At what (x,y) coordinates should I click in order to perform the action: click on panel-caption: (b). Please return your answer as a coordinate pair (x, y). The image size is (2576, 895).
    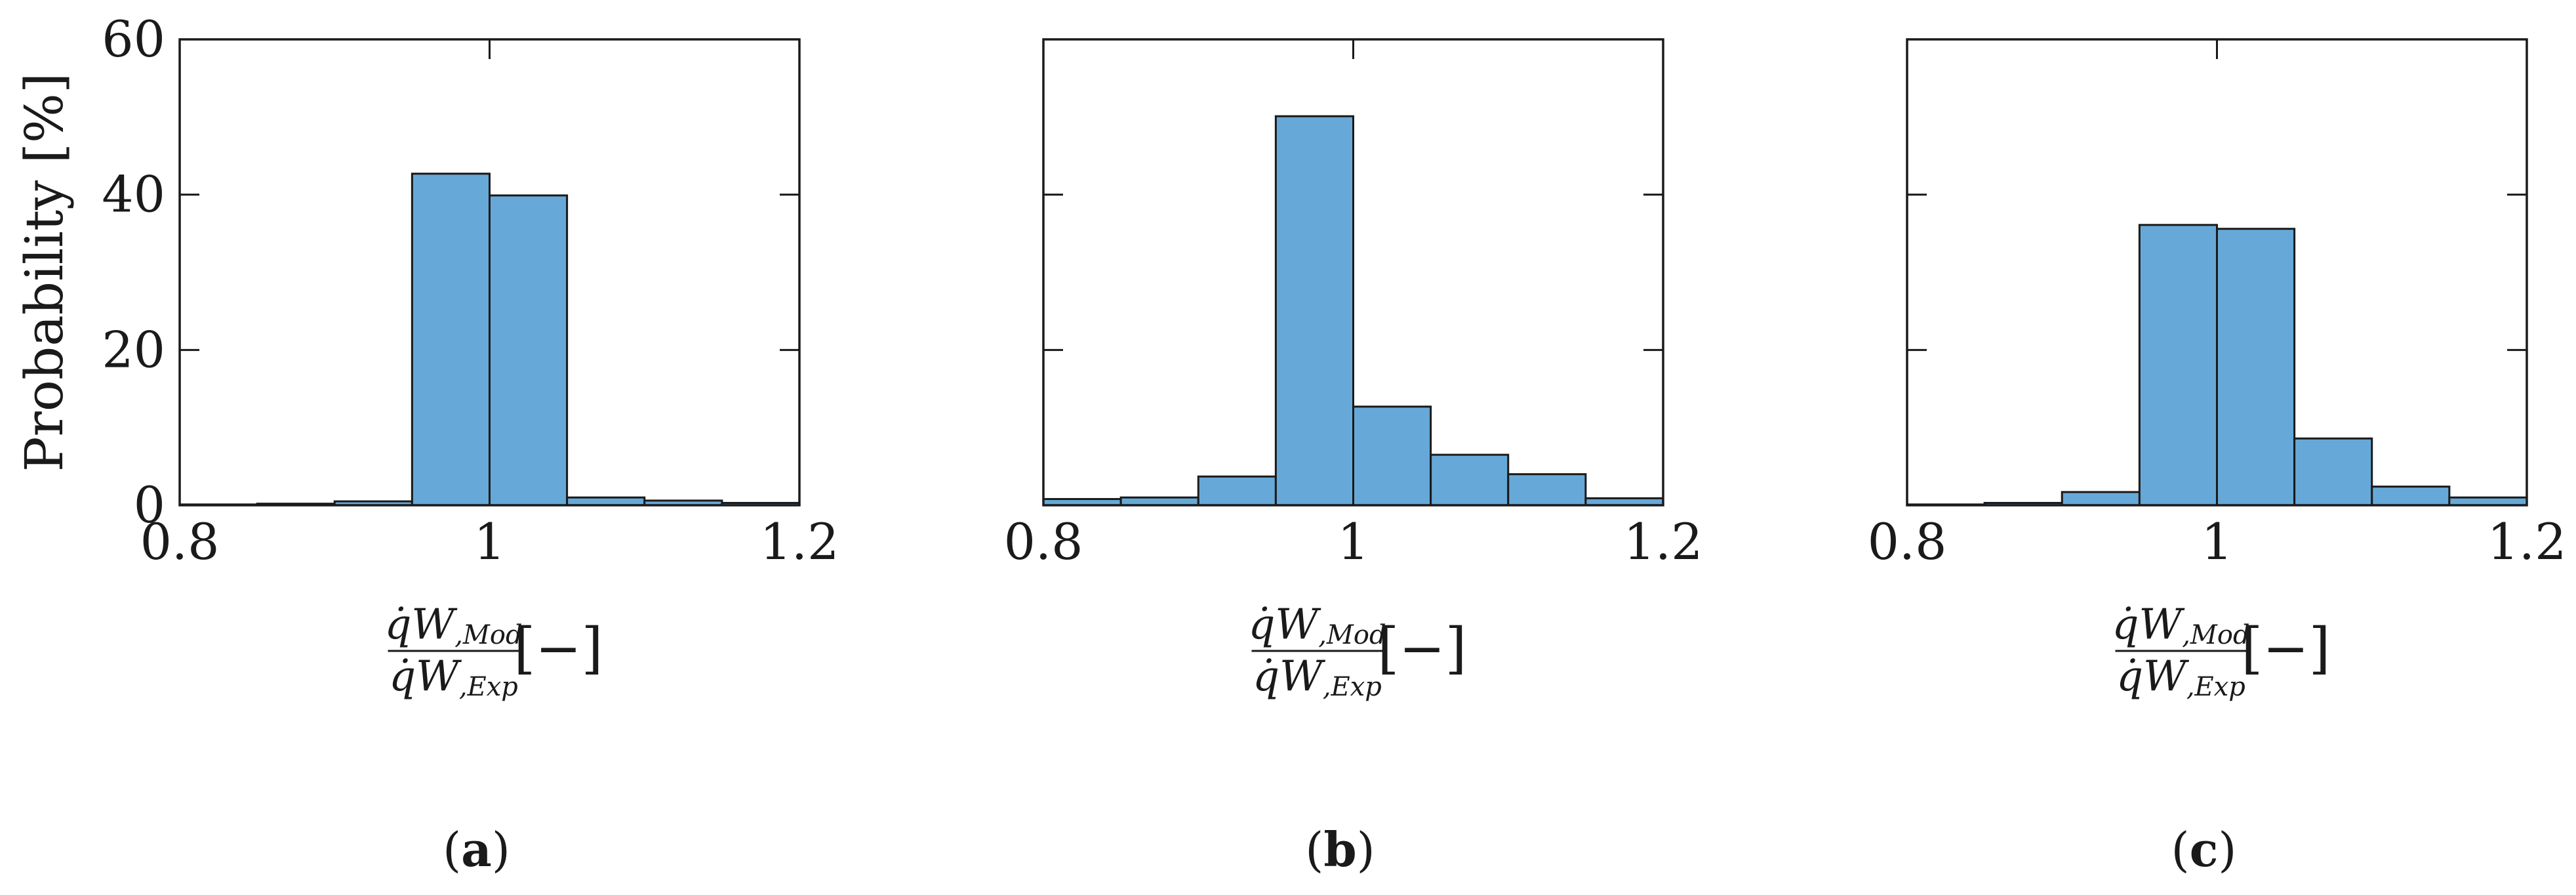
    Looking at the image, I should click on (1340, 849).